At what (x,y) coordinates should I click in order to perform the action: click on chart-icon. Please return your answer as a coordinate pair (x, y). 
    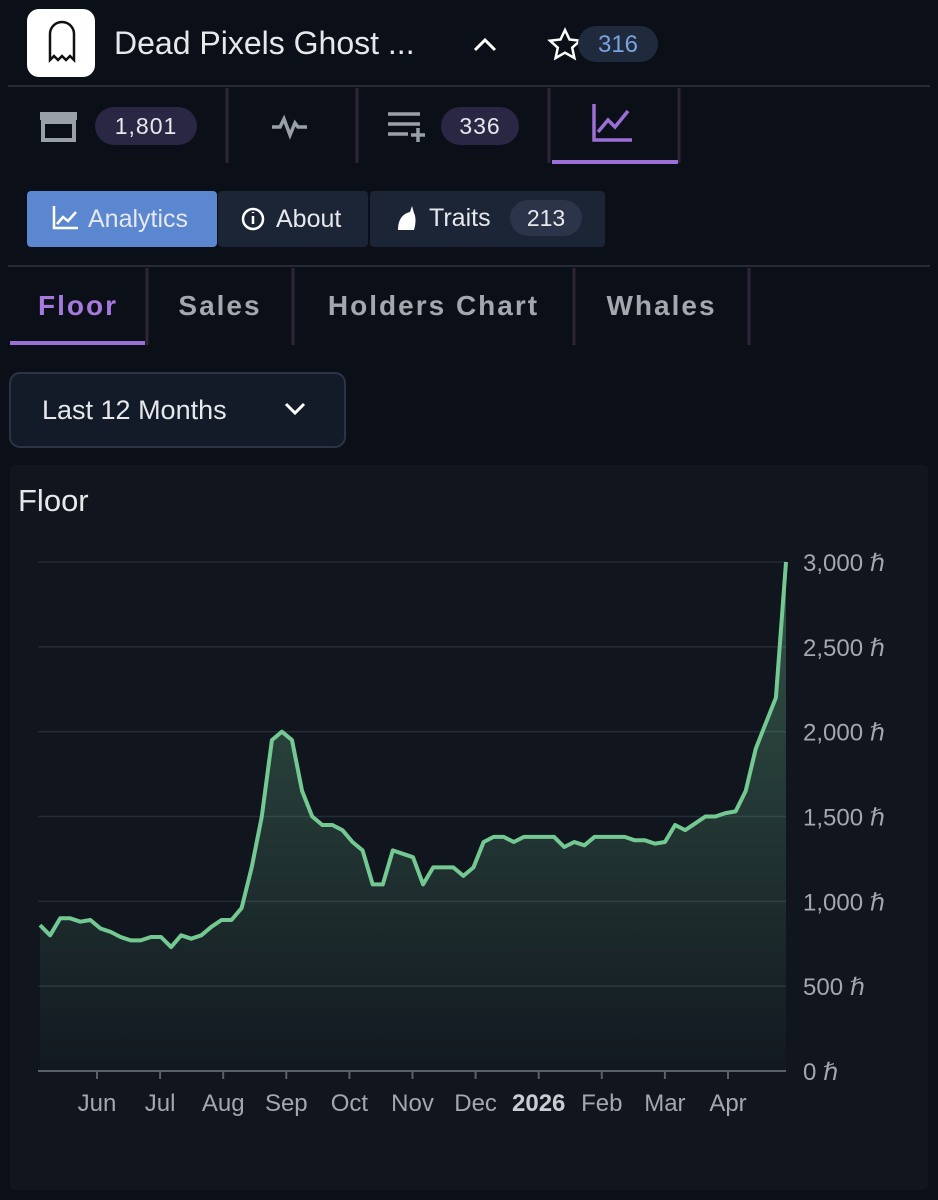
    Looking at the image, I should click on (612, 123).